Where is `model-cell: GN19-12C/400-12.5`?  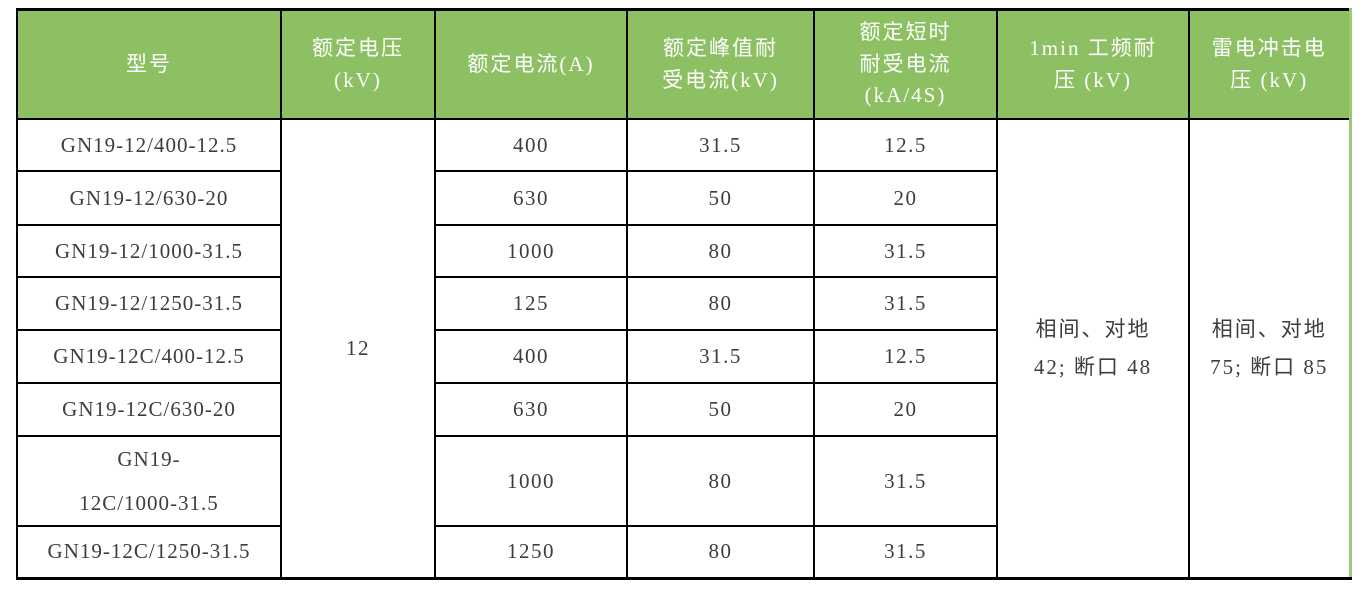
model-cell: GN19-12C/400-12.5 is located at coordinates (149, 356).